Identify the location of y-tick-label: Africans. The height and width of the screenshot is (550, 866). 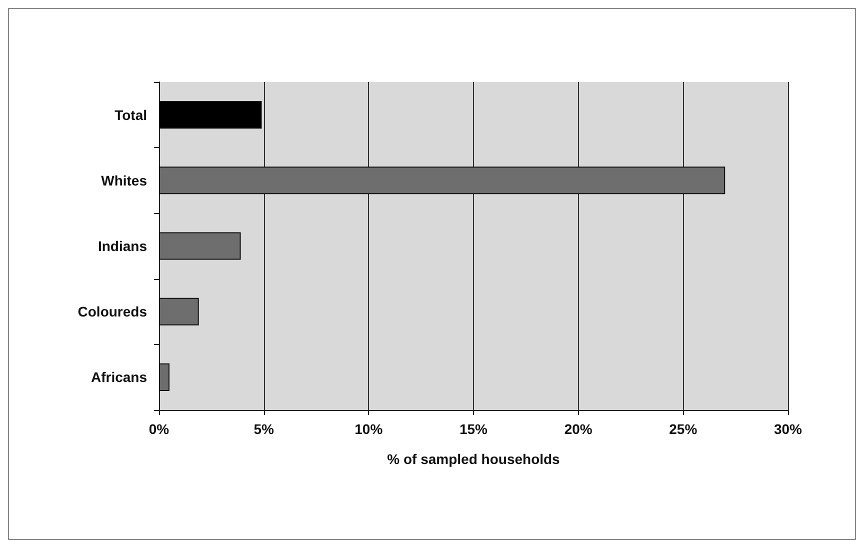
(119, 377).